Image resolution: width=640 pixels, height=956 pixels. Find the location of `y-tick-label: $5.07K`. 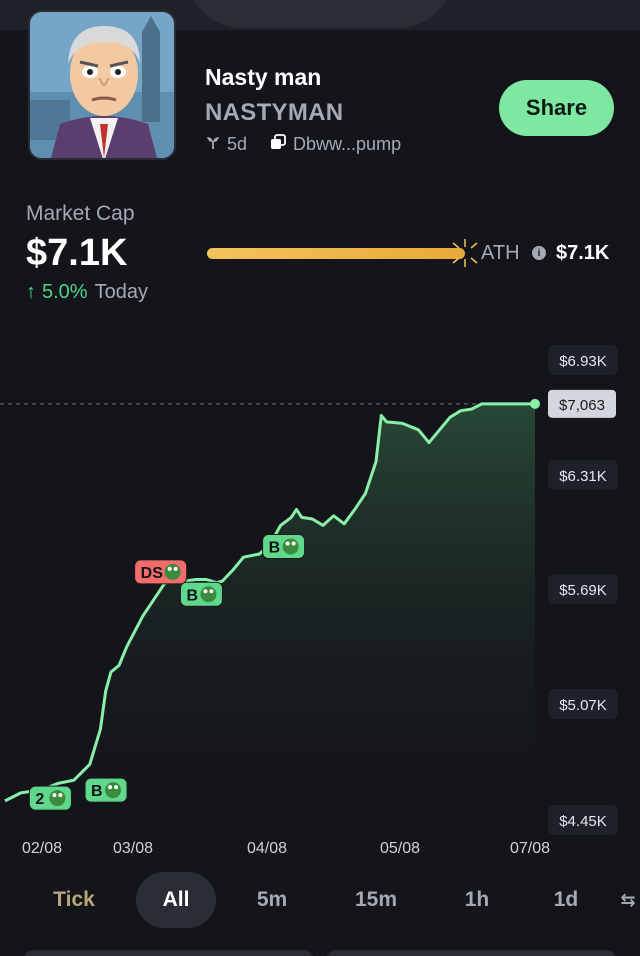

y-tick-label: $5.07K is located at coordinates (583, 705).